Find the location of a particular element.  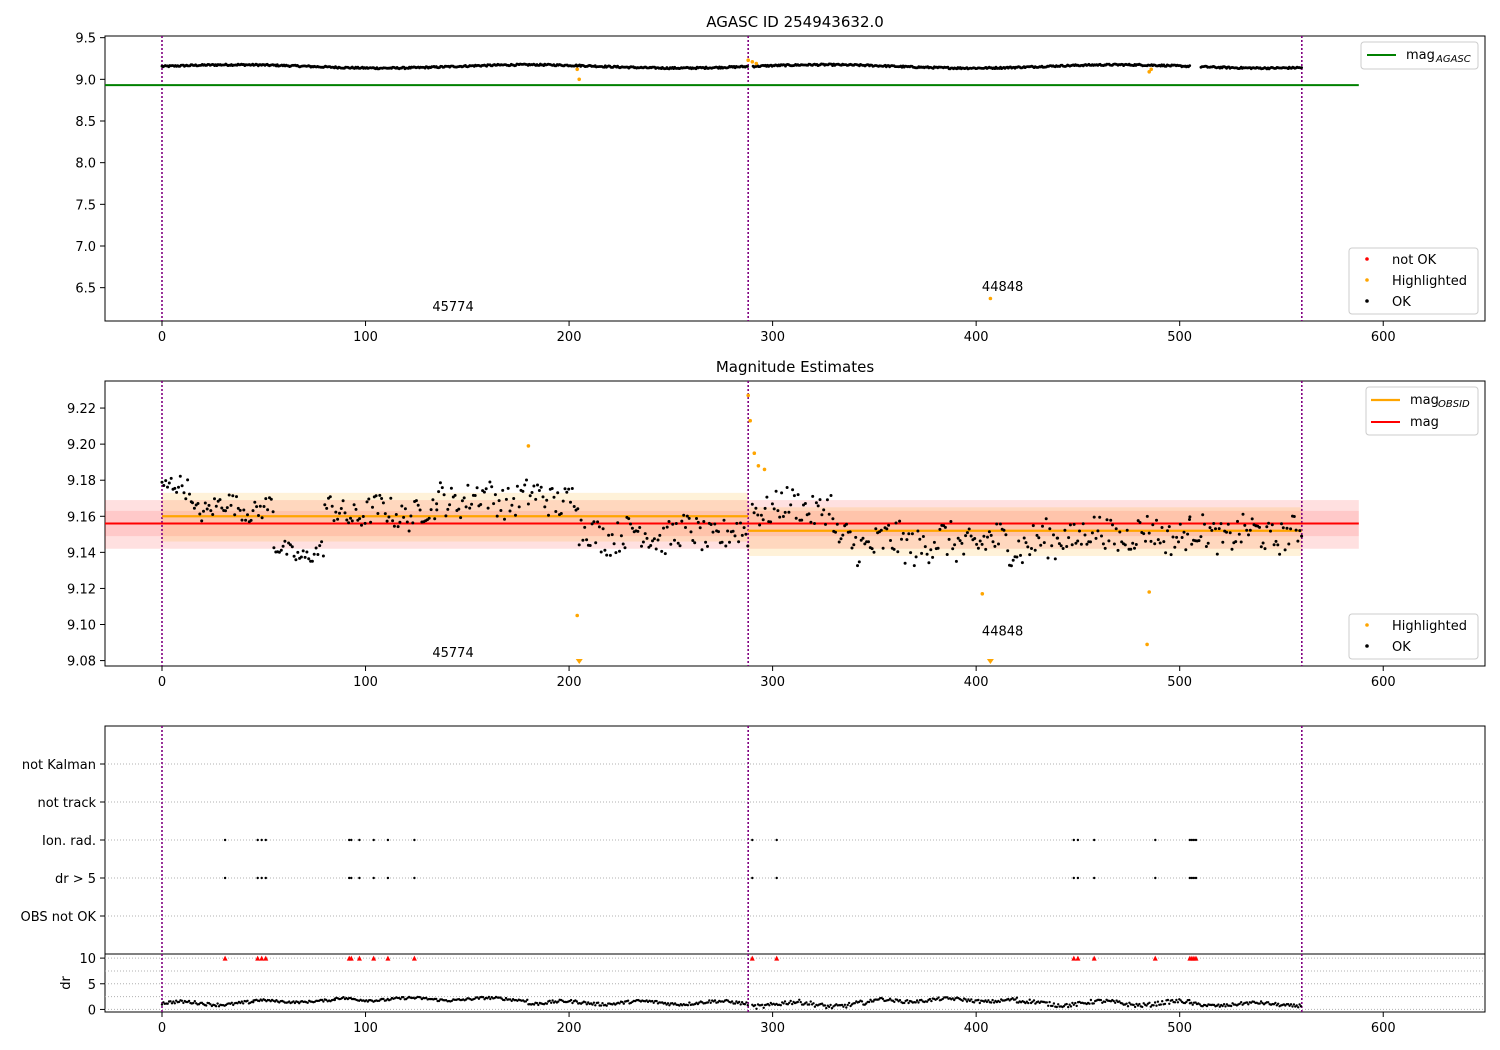

flags-category-label: OBS not OK is located at coordinates (59, 917).